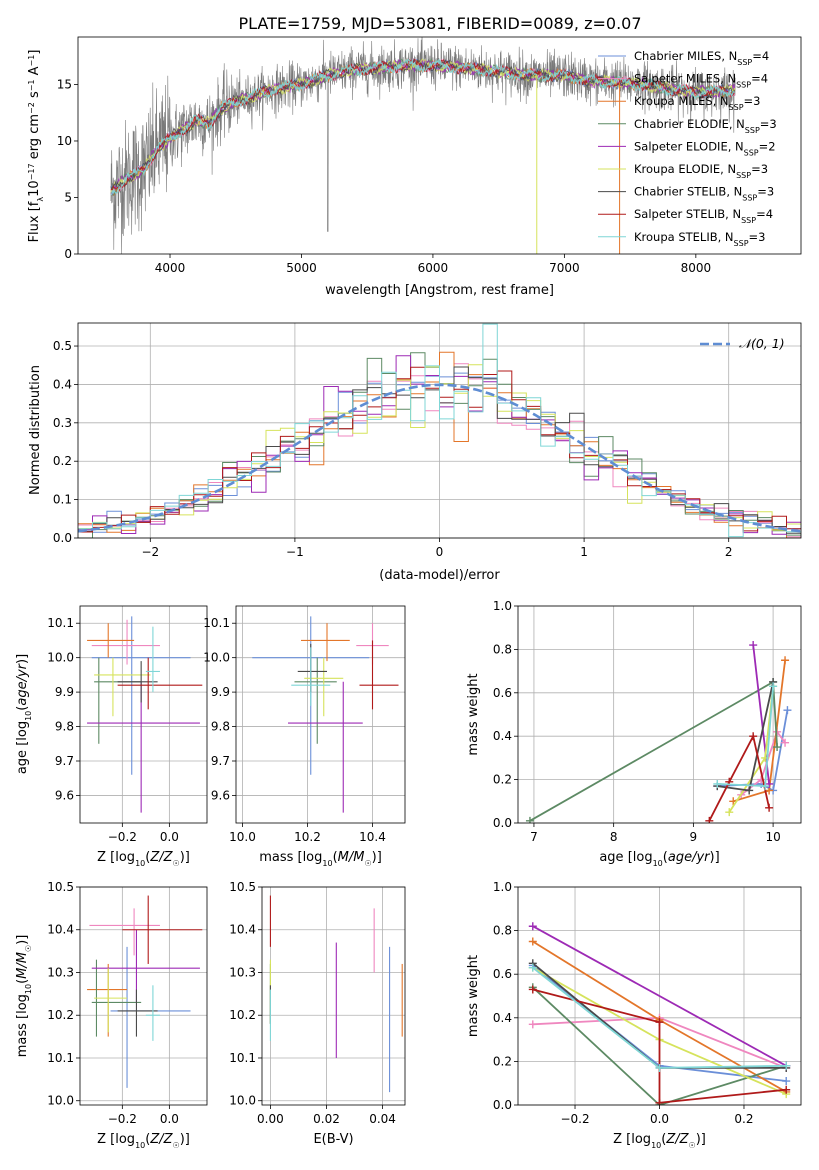 This screenshot has width=819, height=1170. Describe the element at coordinates (34, 221) in the screenshot. I see `label-part: Flux [f` at that location.